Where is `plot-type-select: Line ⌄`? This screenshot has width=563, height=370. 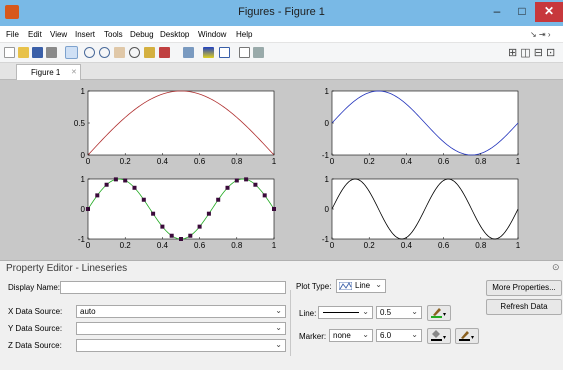
plot-type-select: Line ⌄ is located at coordinates (361, 286).